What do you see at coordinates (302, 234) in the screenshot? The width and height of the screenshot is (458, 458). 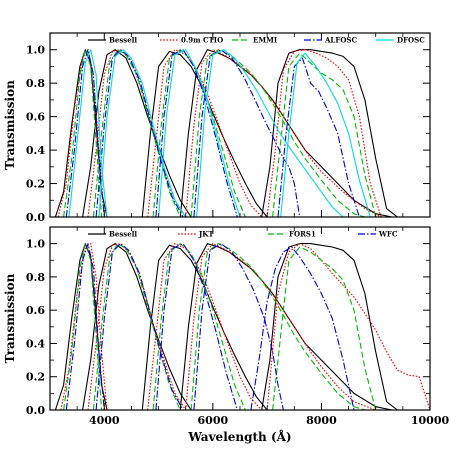 I see `legend-label: FORS1` at bounding box center [302, 234].